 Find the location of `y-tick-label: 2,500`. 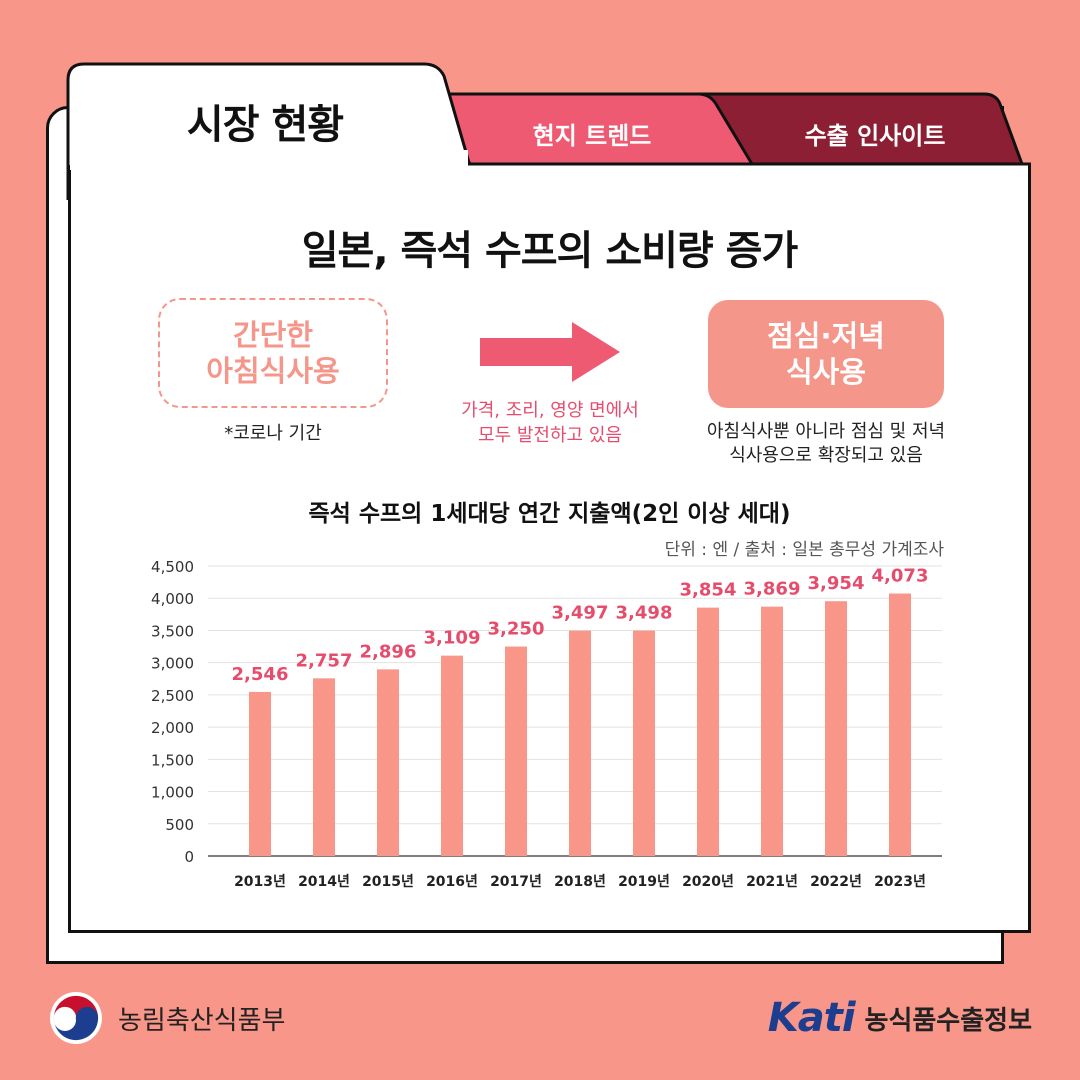

y-tick-label: 2,500 is located at coordinates (172, 696).